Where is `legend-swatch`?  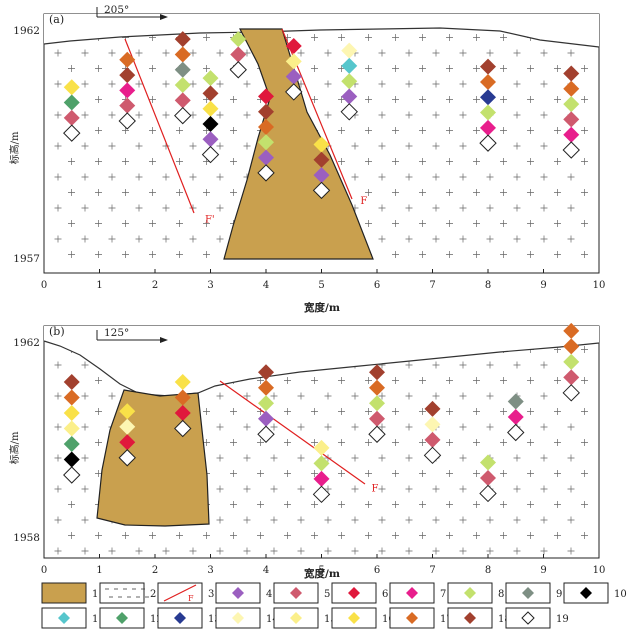
legend-swatch is located at coordinates (64, 593).